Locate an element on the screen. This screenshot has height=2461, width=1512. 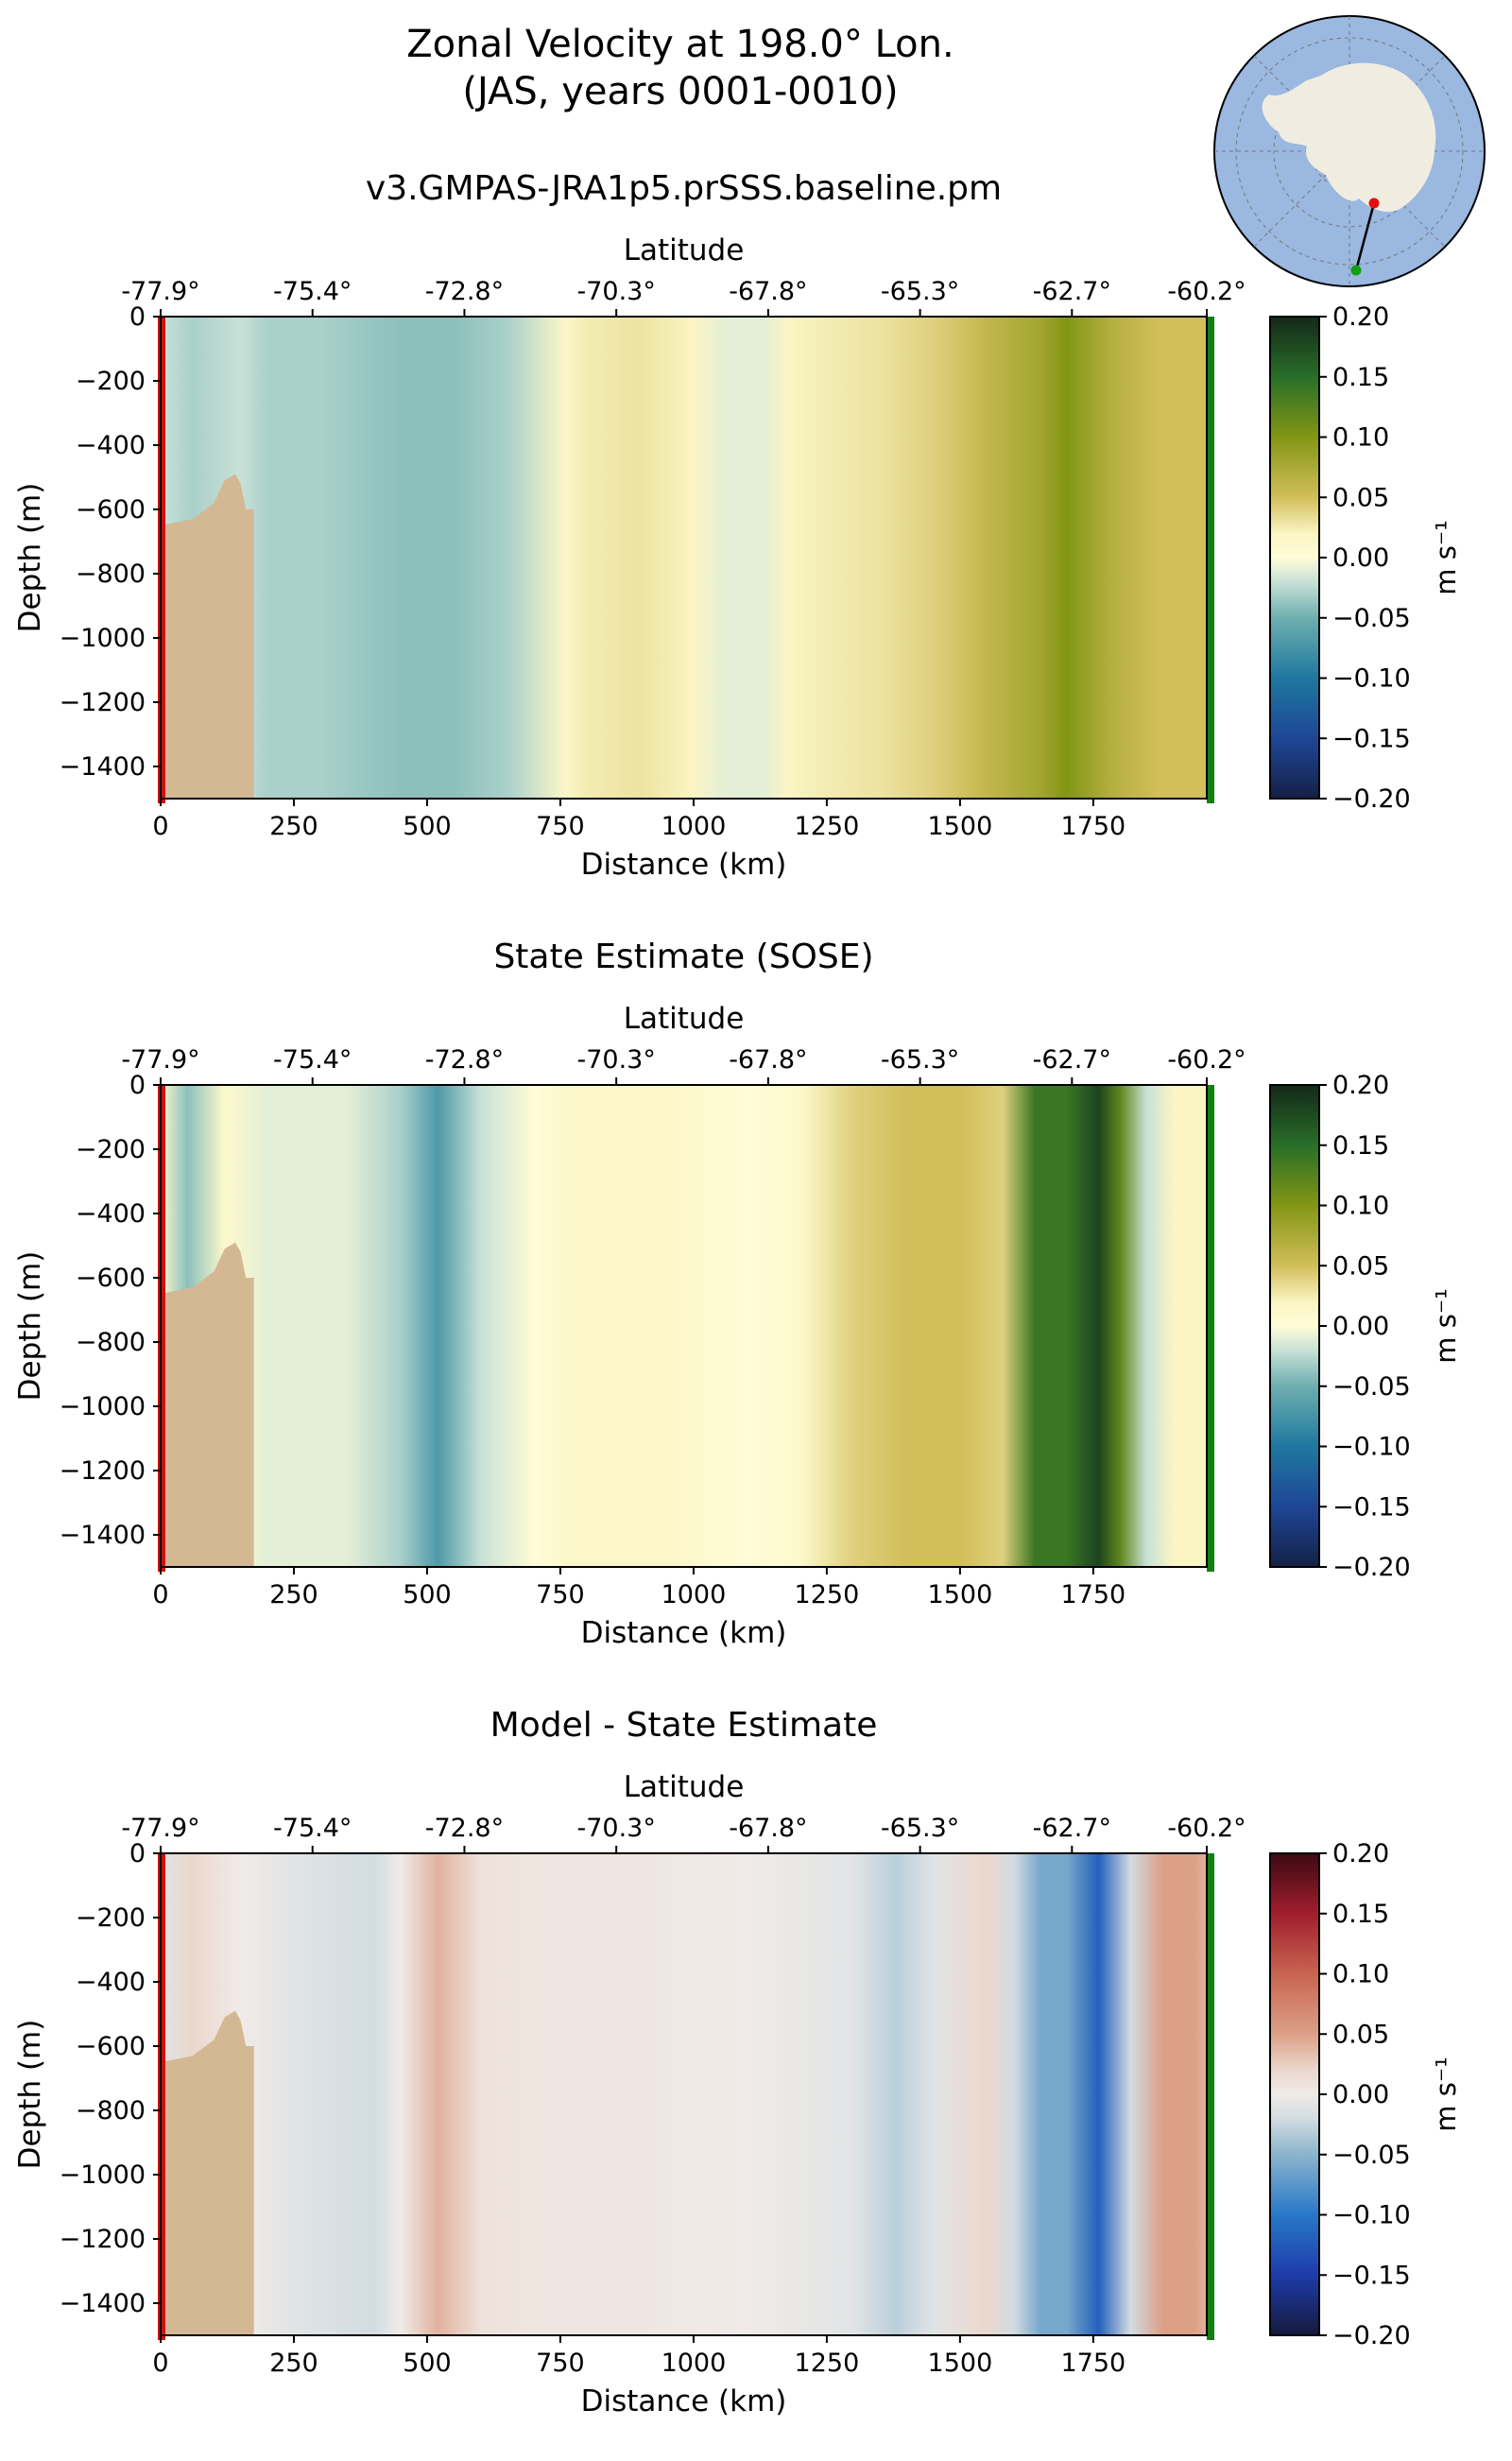
colorbar-tick-label: 0.20 is located at coordinates (1360, 1085).